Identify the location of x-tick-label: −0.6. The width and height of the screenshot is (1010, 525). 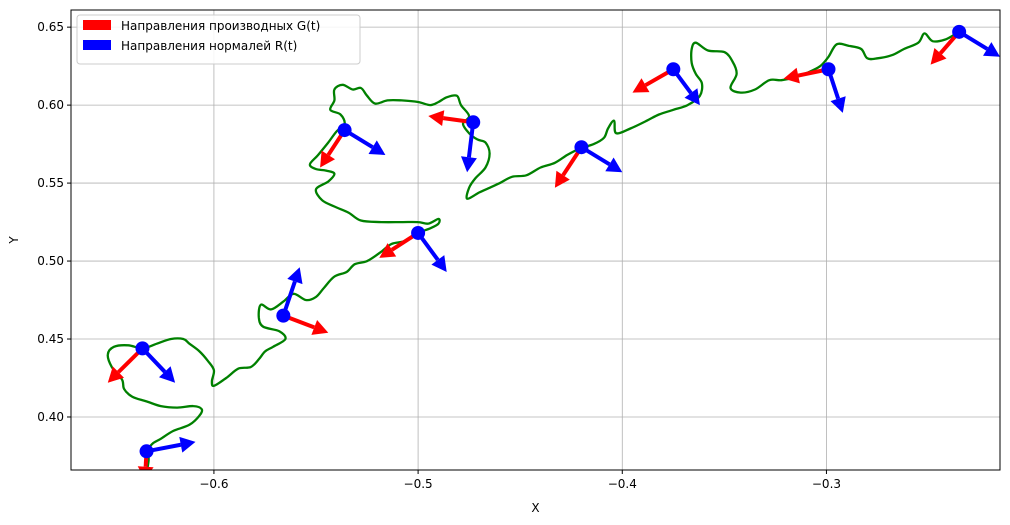
(213, 484).